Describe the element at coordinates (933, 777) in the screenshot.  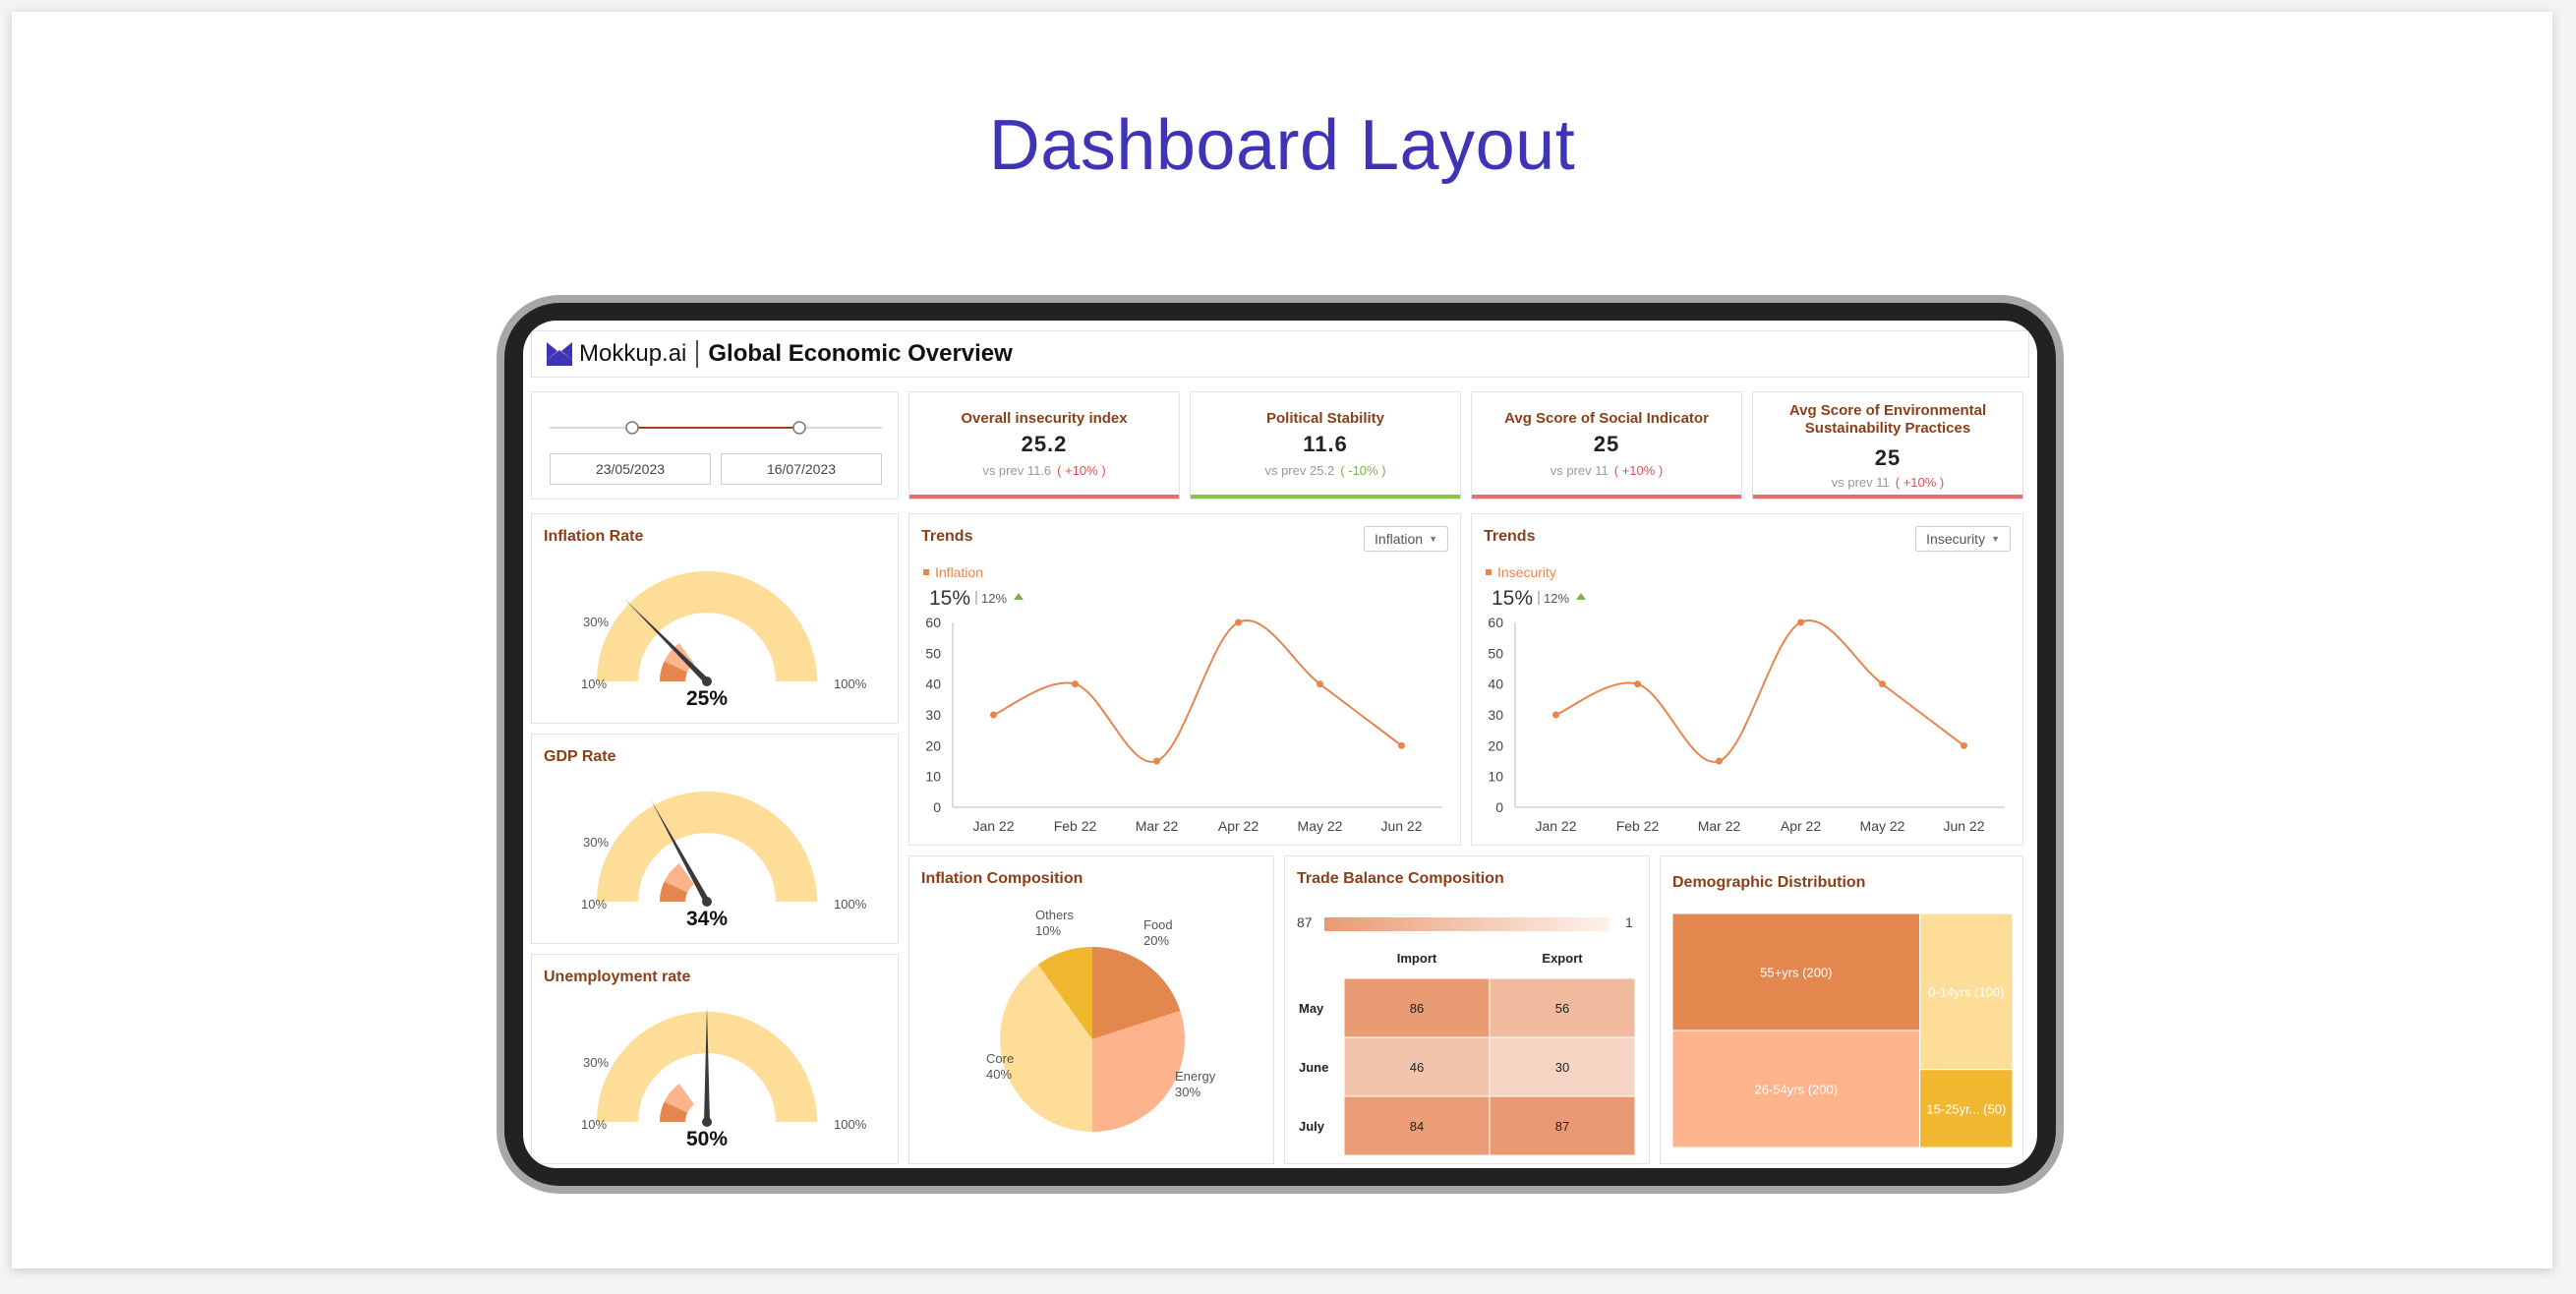
I see `y-tick-label: 10` at that location.